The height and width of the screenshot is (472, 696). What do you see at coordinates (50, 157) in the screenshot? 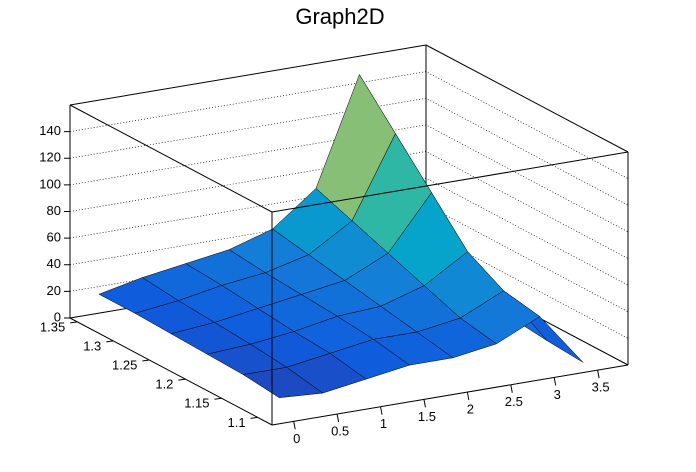
I see `z-tick-label: 120` at bounding box center [50, 157].